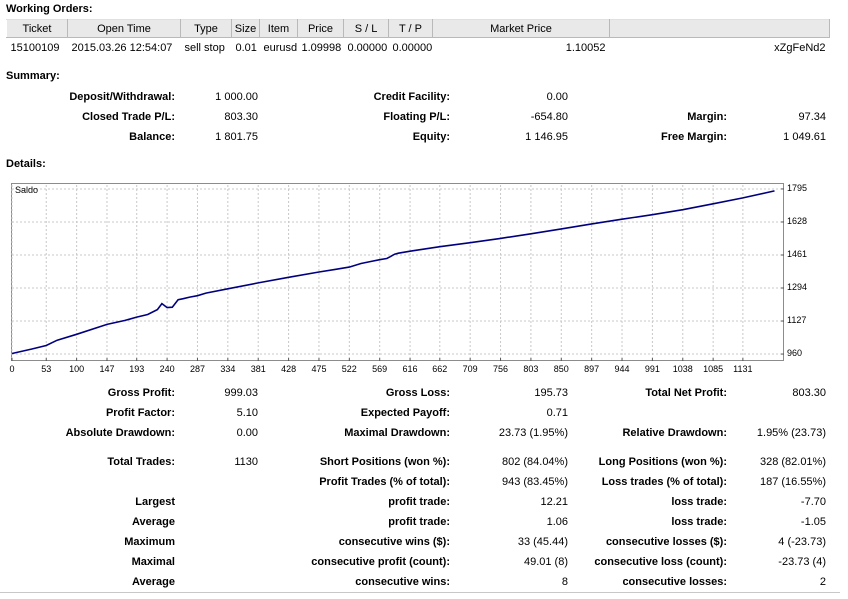  I want to click on credit-label: Credit Facility:, so click(411, 97).